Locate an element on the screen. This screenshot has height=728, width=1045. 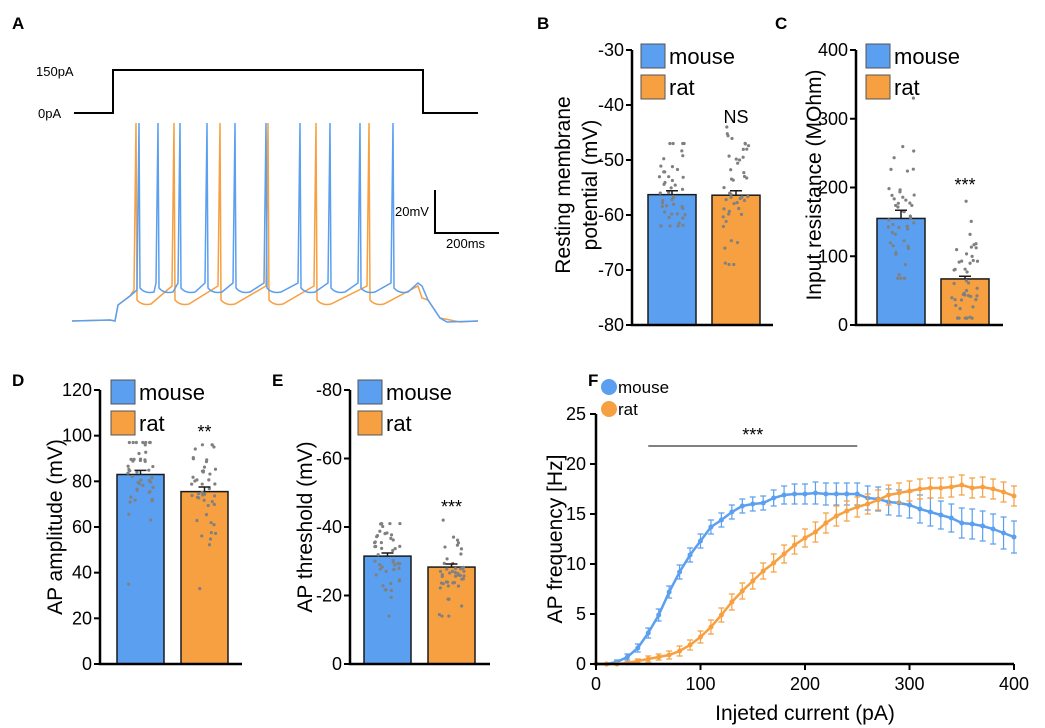
stim-high-label: 150pA is located at coordinates (55, 71).